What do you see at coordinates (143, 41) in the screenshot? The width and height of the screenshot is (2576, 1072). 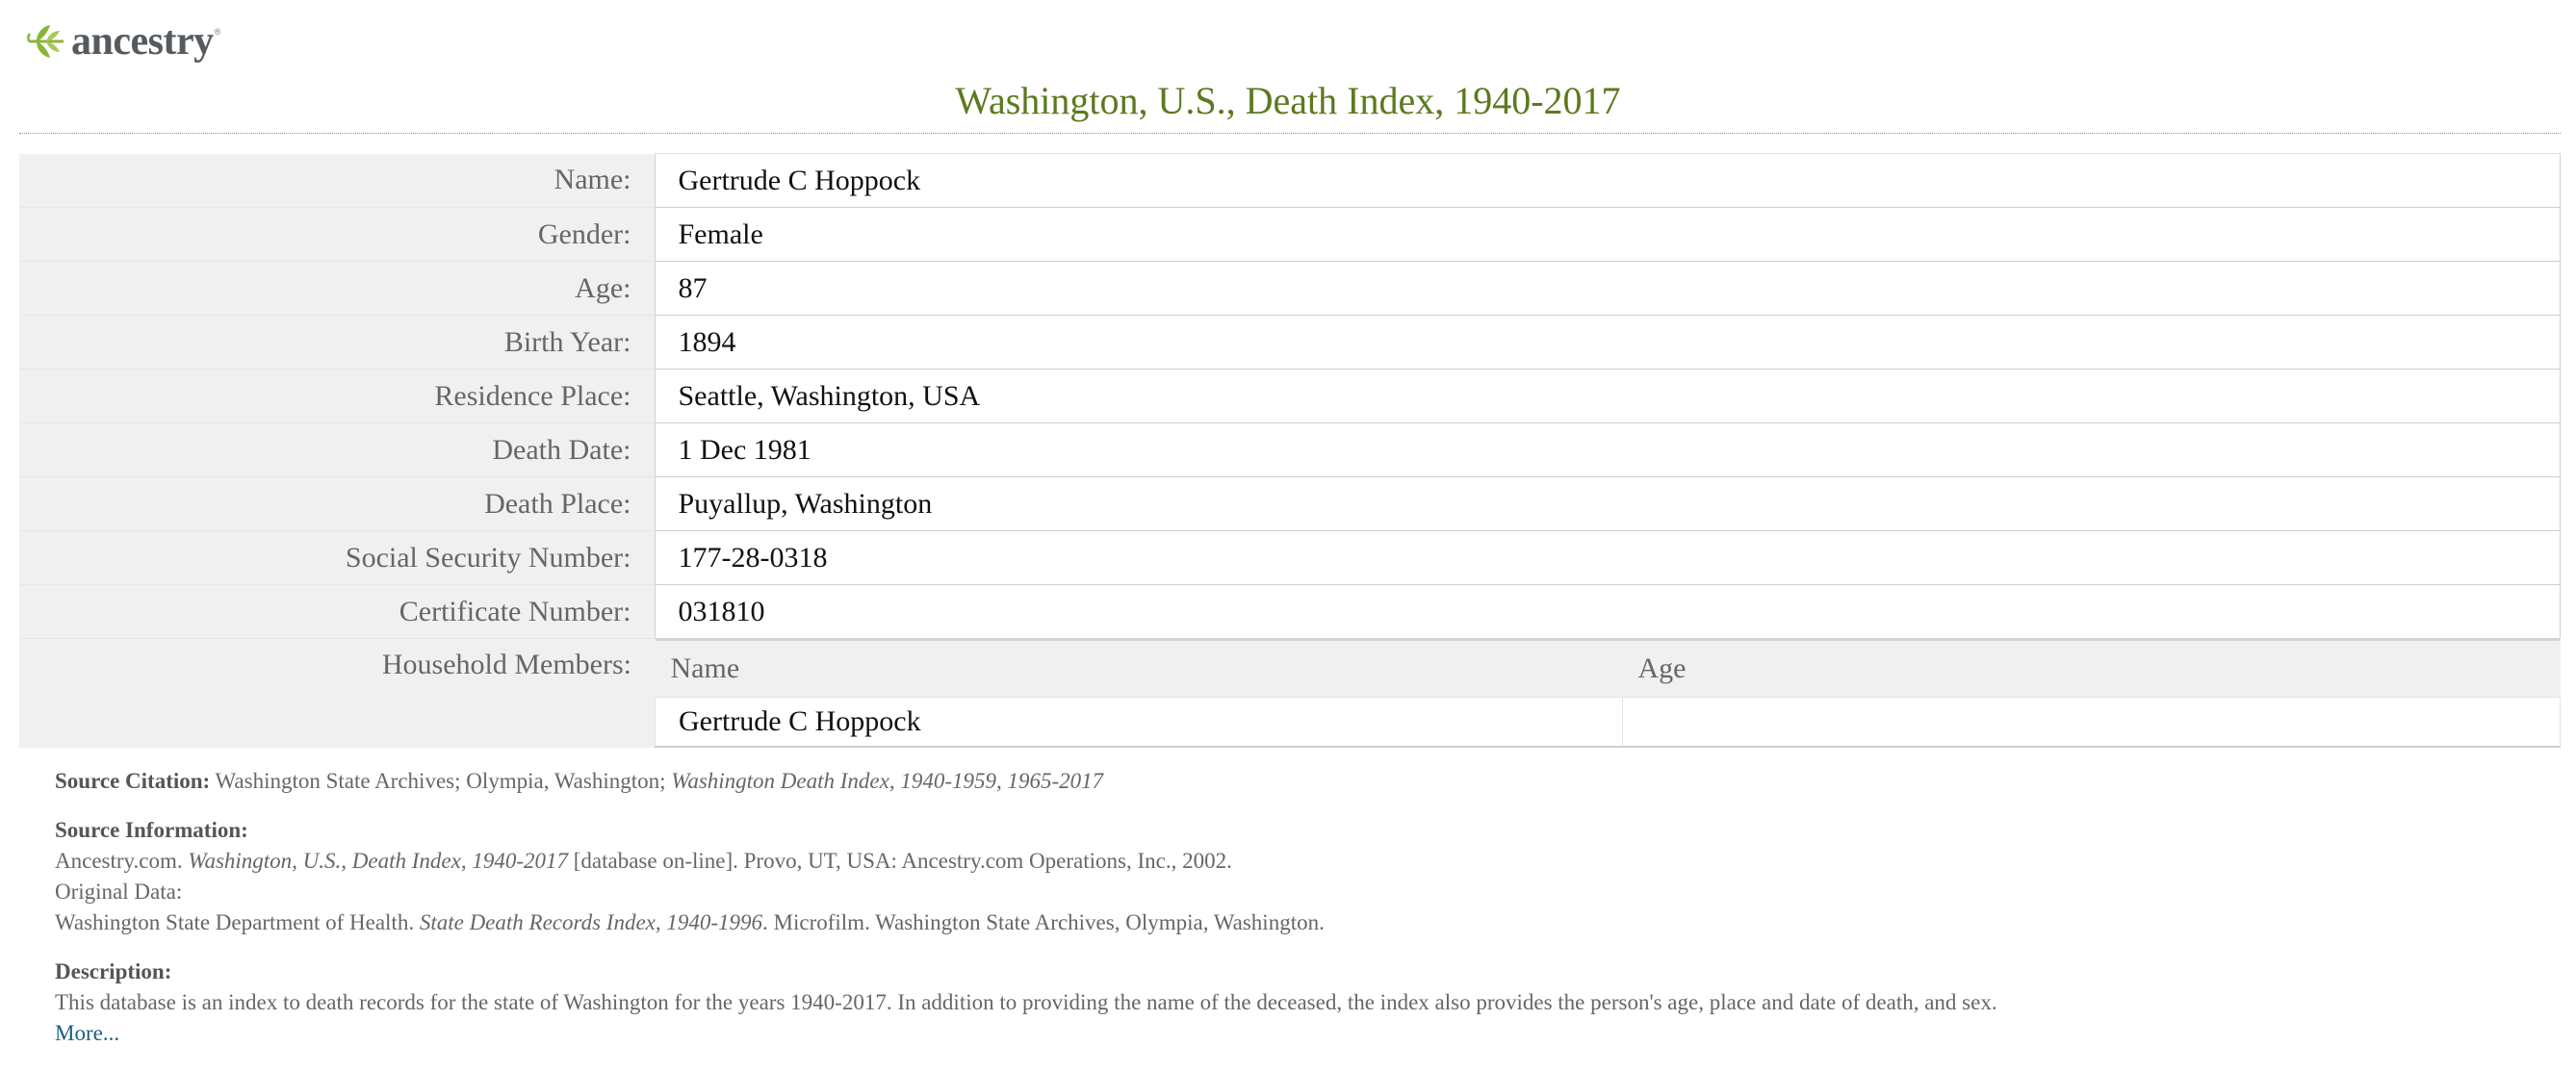 I see `brand-name: ancestry` at bounding box center [143, 41].